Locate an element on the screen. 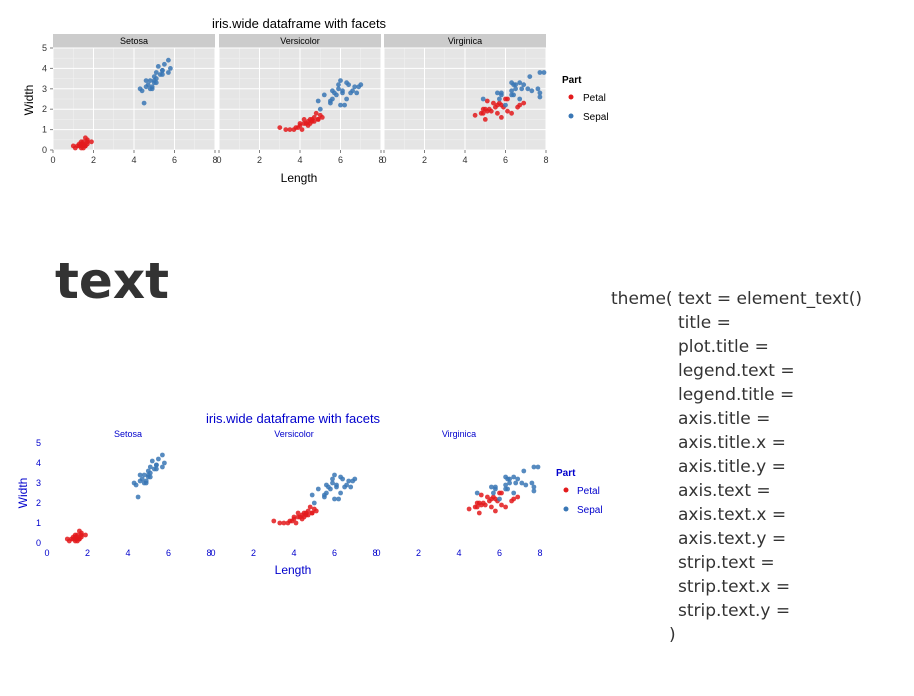 This screenshot has width=914, height=696. code-line: axis.text.y = is located at coordinates (732, 539).